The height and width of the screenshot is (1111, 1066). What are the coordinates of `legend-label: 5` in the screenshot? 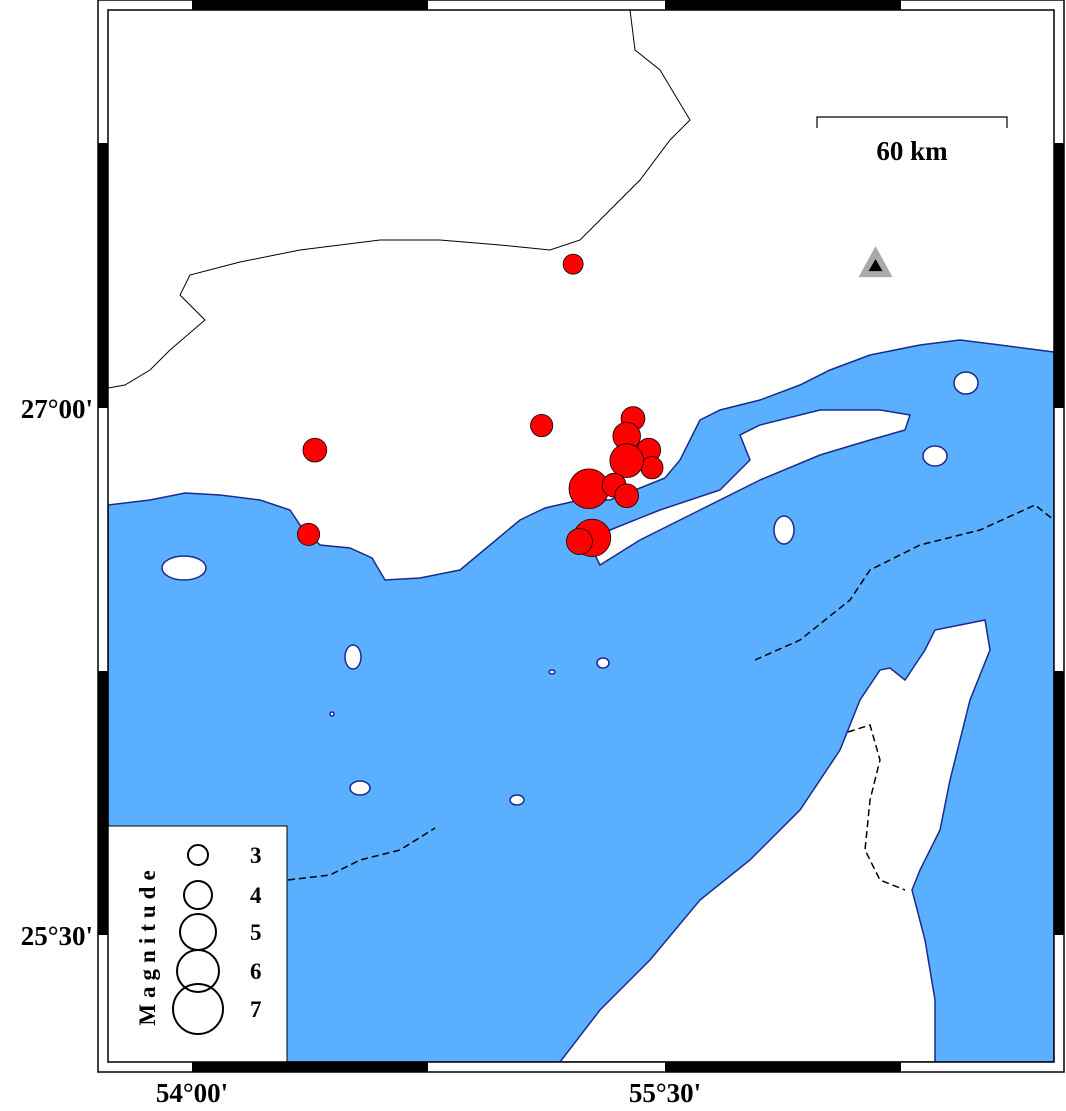 It's located at (256, 932).